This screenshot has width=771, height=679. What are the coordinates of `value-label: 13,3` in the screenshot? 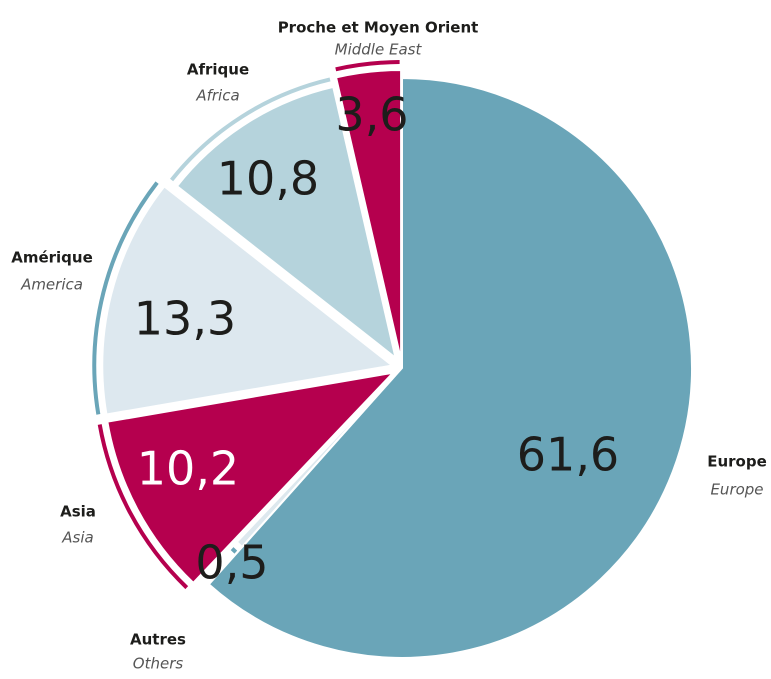 It's located at (185, 319).